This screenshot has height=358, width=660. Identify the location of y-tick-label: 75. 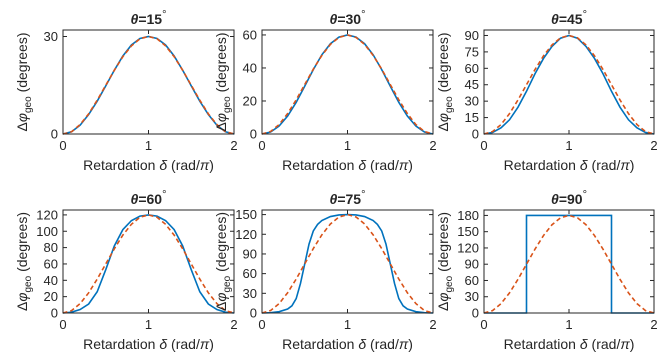
(472, 51).